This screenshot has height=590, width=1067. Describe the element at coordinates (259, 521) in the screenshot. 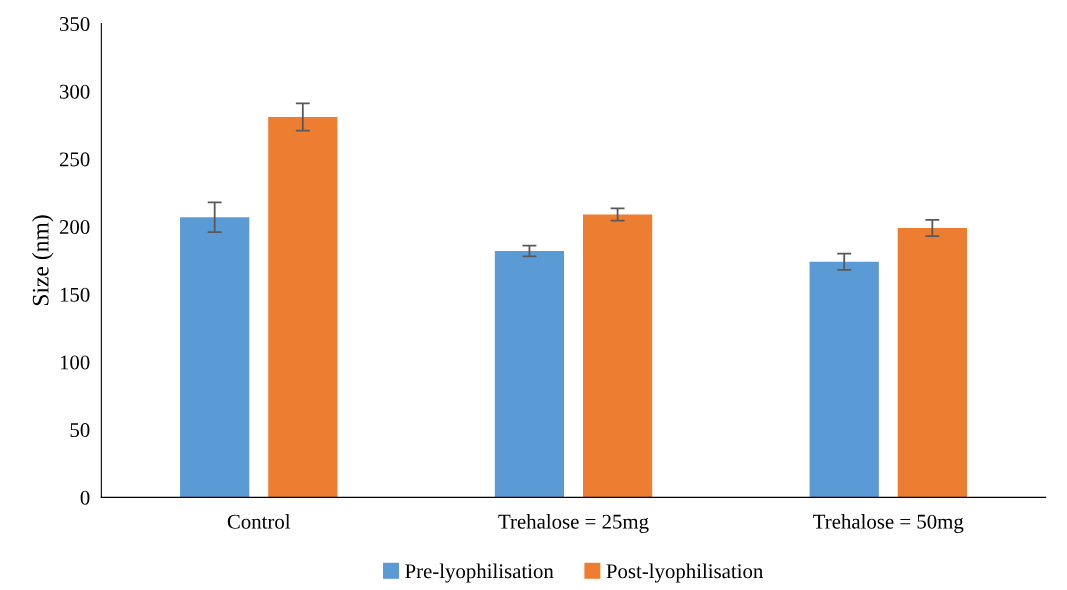

I see `x-tick-label: Control` at that location.